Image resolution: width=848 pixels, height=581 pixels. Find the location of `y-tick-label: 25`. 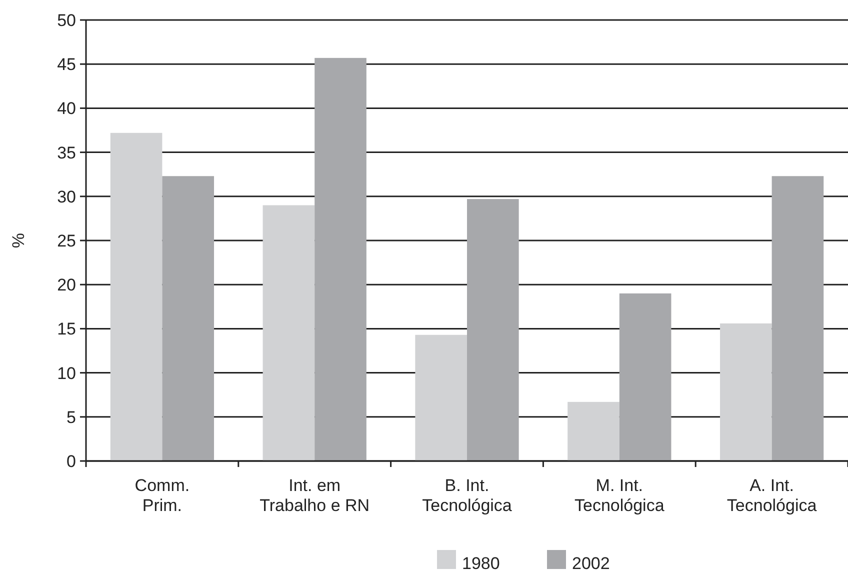

y-tick-label: 25 is located at coordinates (66, 240).